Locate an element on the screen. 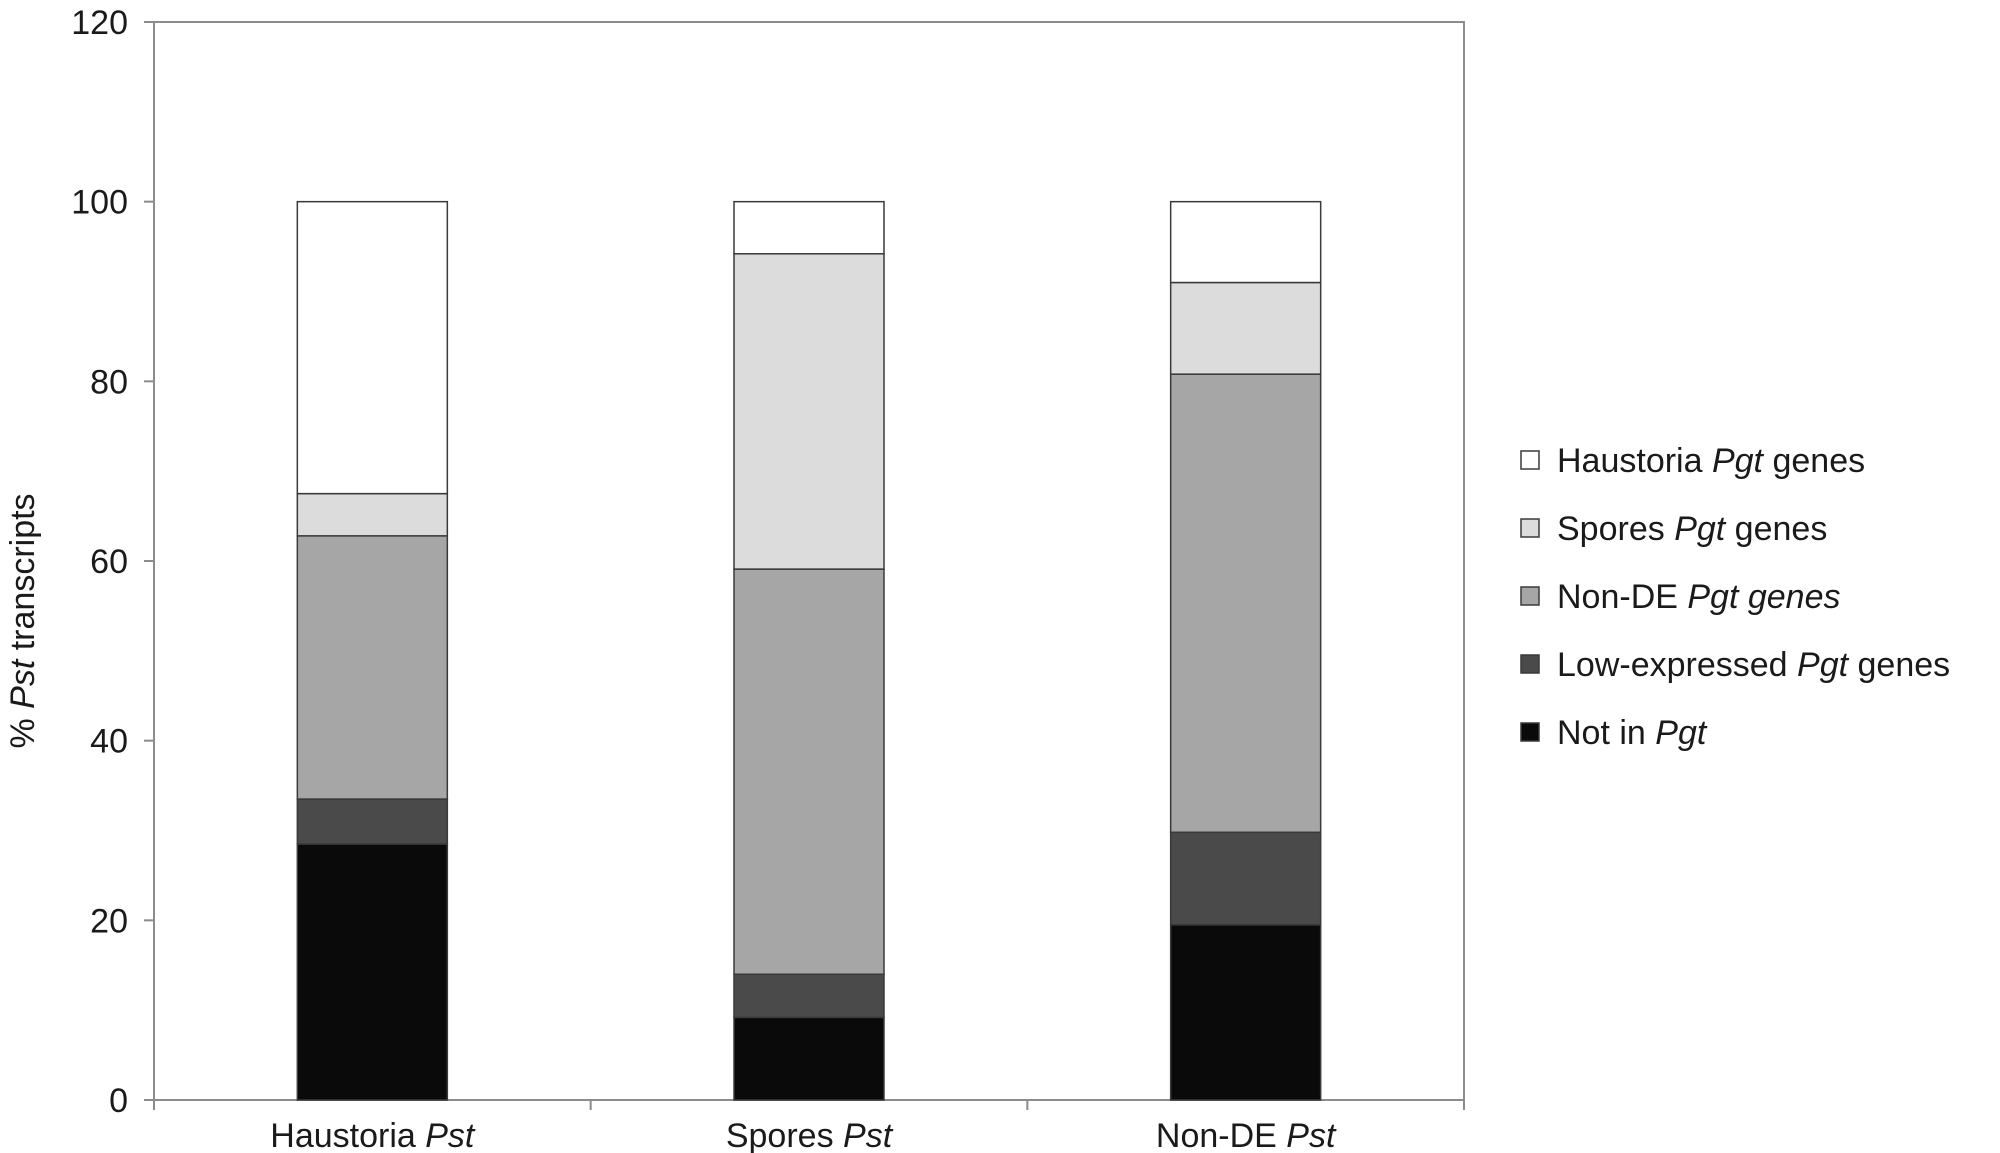 This screenshot has width=2000, height=1153. y-axis: 0 20 40 60 80 100 120 is located at coordinates (112, 562).